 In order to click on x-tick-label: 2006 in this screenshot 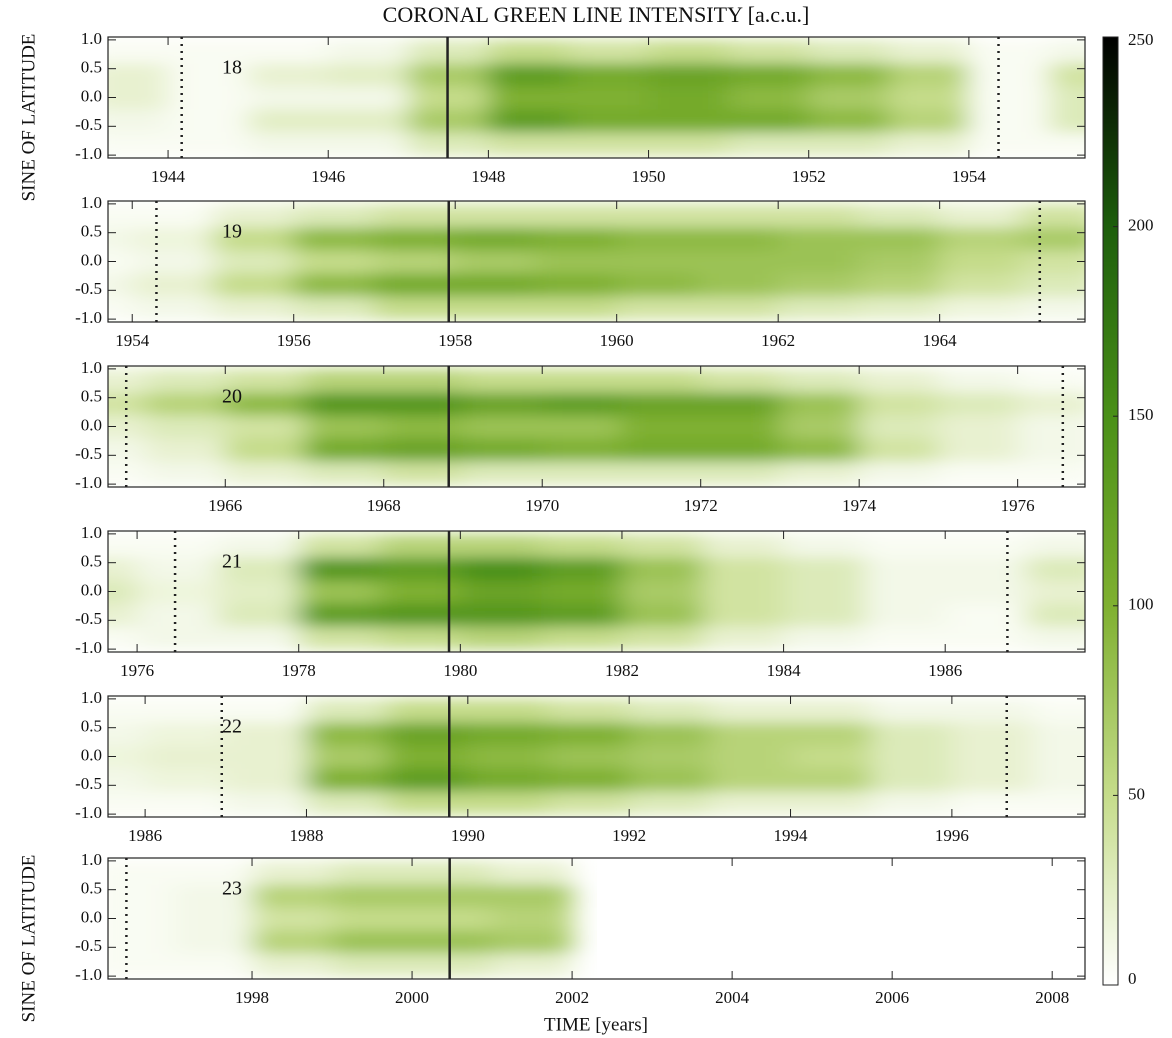, I will do `click(892, 997)`.